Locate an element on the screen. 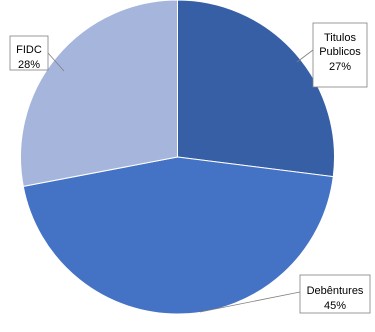  leader-line-debentures is located at coordinates (250, 302).